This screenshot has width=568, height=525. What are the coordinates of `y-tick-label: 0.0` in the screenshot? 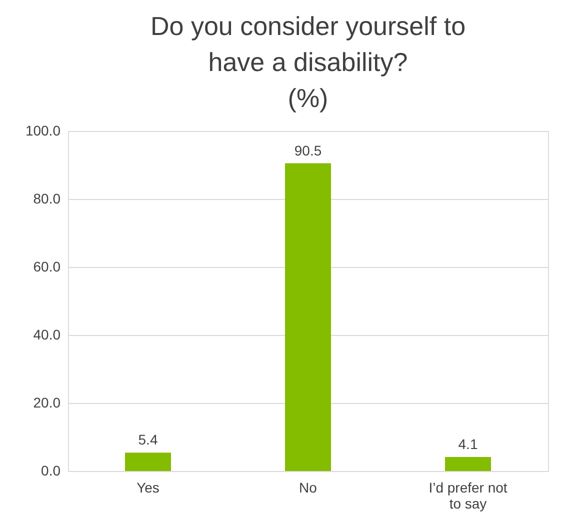 It's located at (51, 470).